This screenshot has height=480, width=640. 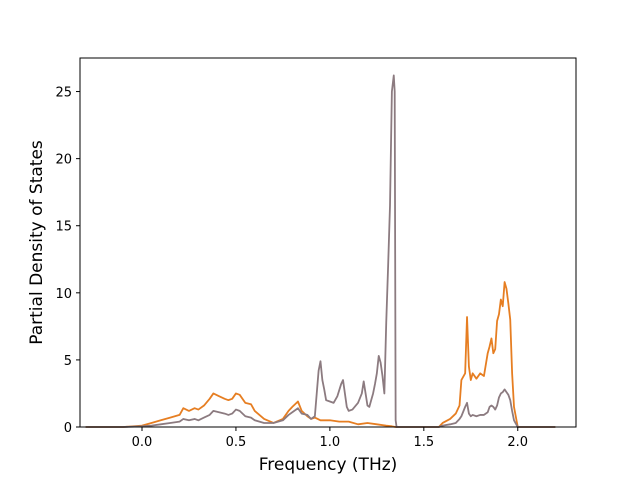 What do you see at coordinates (328, 465) in the screenshot?
I see `x-axis-title: Frequency (THz)` at bounding box center [328, 465].